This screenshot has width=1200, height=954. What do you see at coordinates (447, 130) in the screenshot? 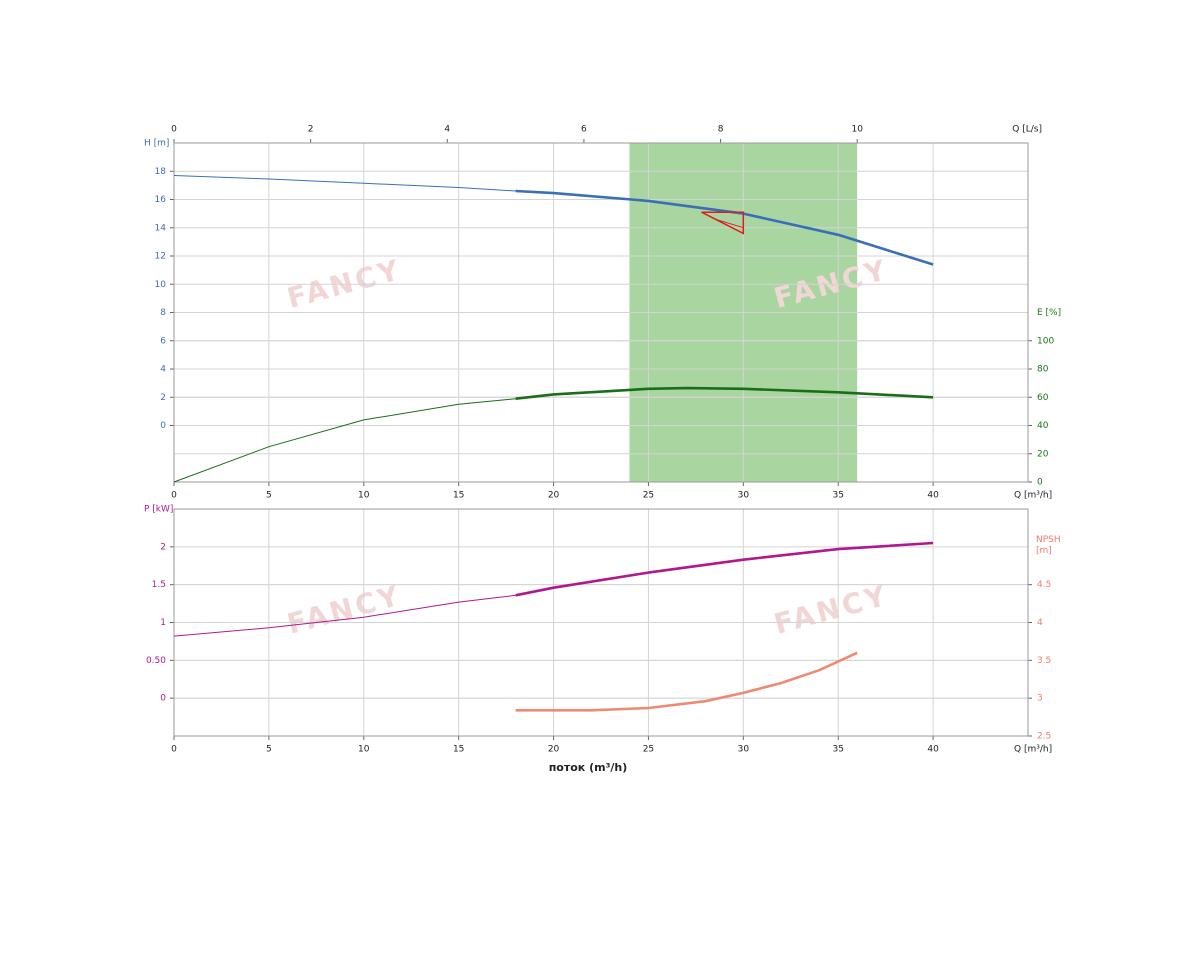
I see `x2-tick-label: 4` at bounding box center [447, 130].